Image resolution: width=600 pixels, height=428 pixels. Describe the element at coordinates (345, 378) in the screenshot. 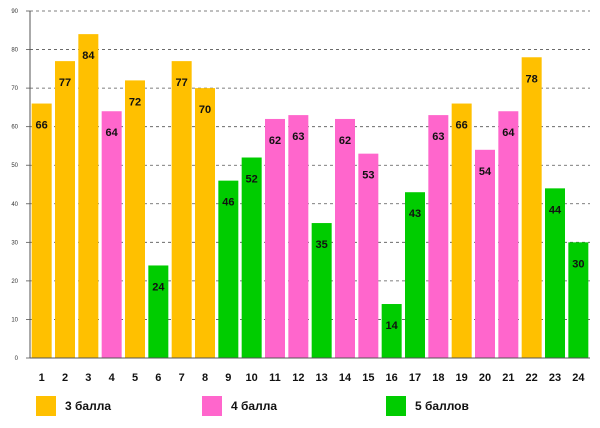

I see `x-tick-label: 14` at that location.